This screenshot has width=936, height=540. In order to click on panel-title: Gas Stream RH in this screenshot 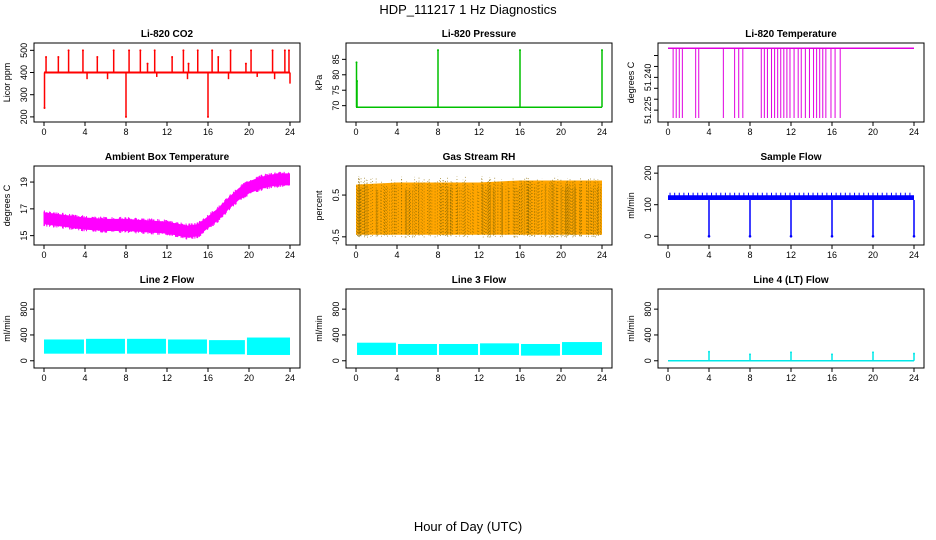, I will do `click(479, 157)`.